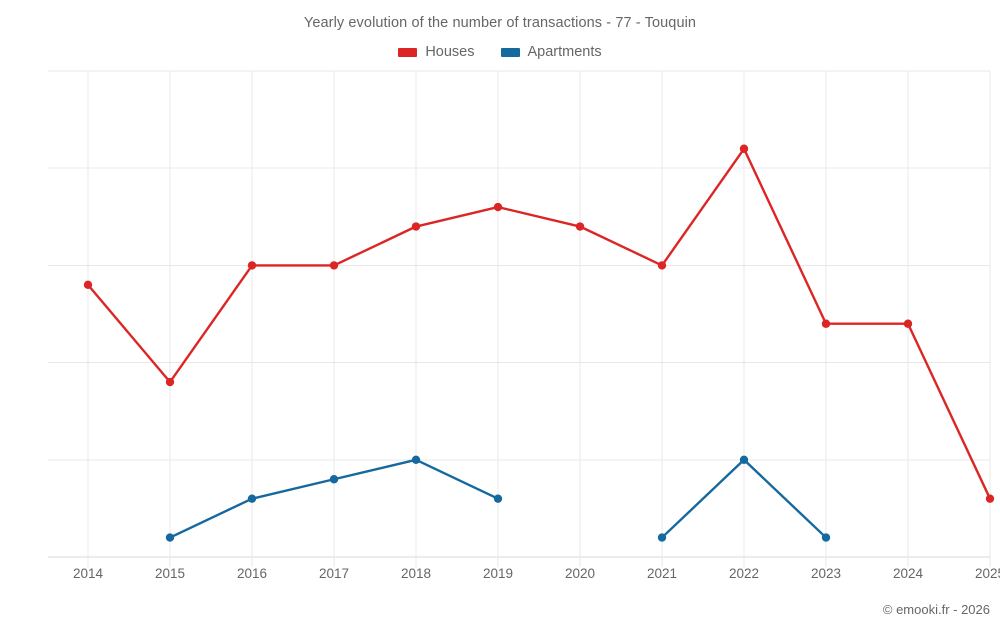 The width and height of the screenshot is (1000, 625). I want to click on x-tick-label: 2017, so click(334, 573).